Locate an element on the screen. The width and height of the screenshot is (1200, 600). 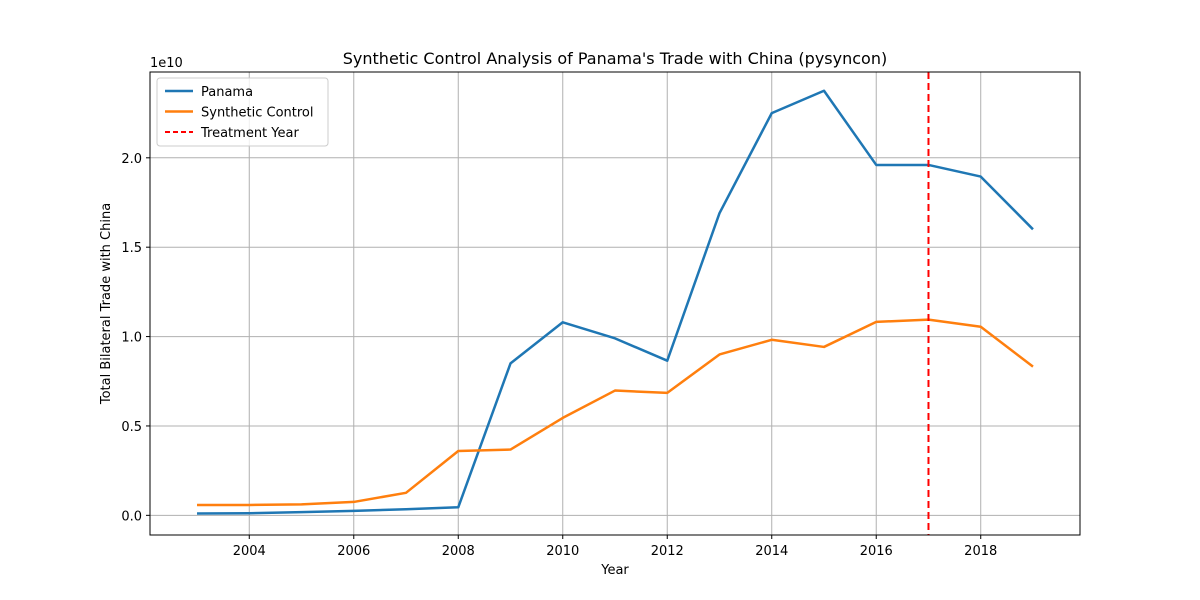
x-tick-label: 2014 is located at coordinates (771, 551).